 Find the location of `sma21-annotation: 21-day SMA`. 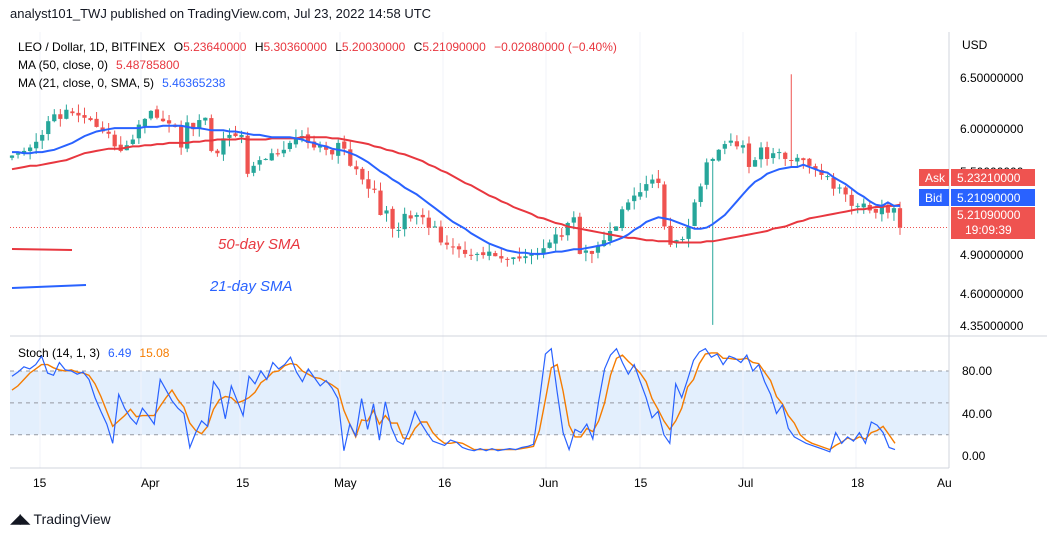

sma21-annotation: 21-day SMA is located at coordinates (251, 286).